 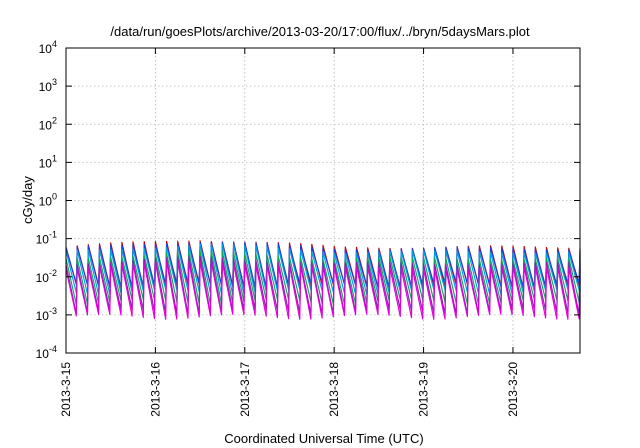 What do you see at coordinates (323, 290) in the screenshot?
I see `series-line` at bounding box center [323, 290].